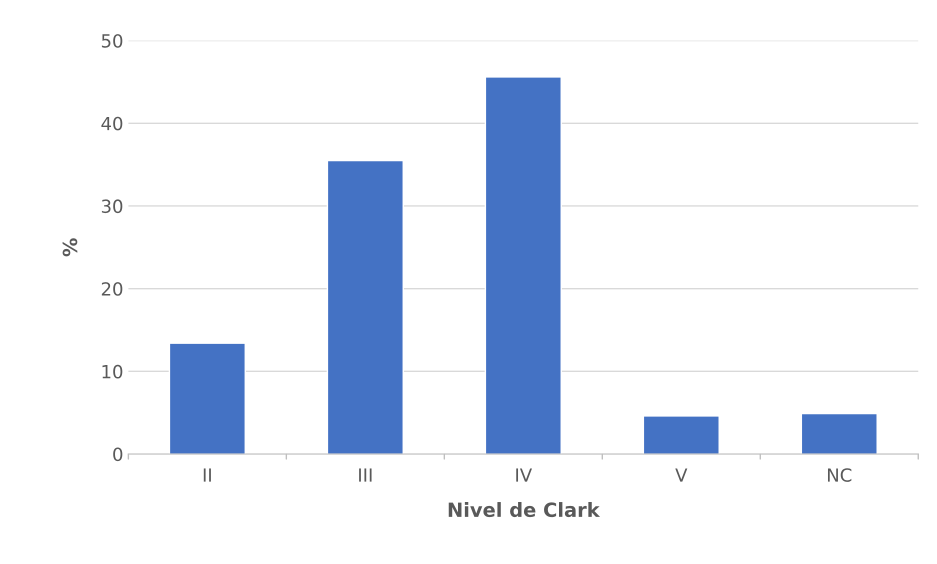 This screenshot has width=937, height=564. What do you see at coordinates (681, 475) in the screenshot?
I see `x-tick-label: V` at bounding box center [681, 475].